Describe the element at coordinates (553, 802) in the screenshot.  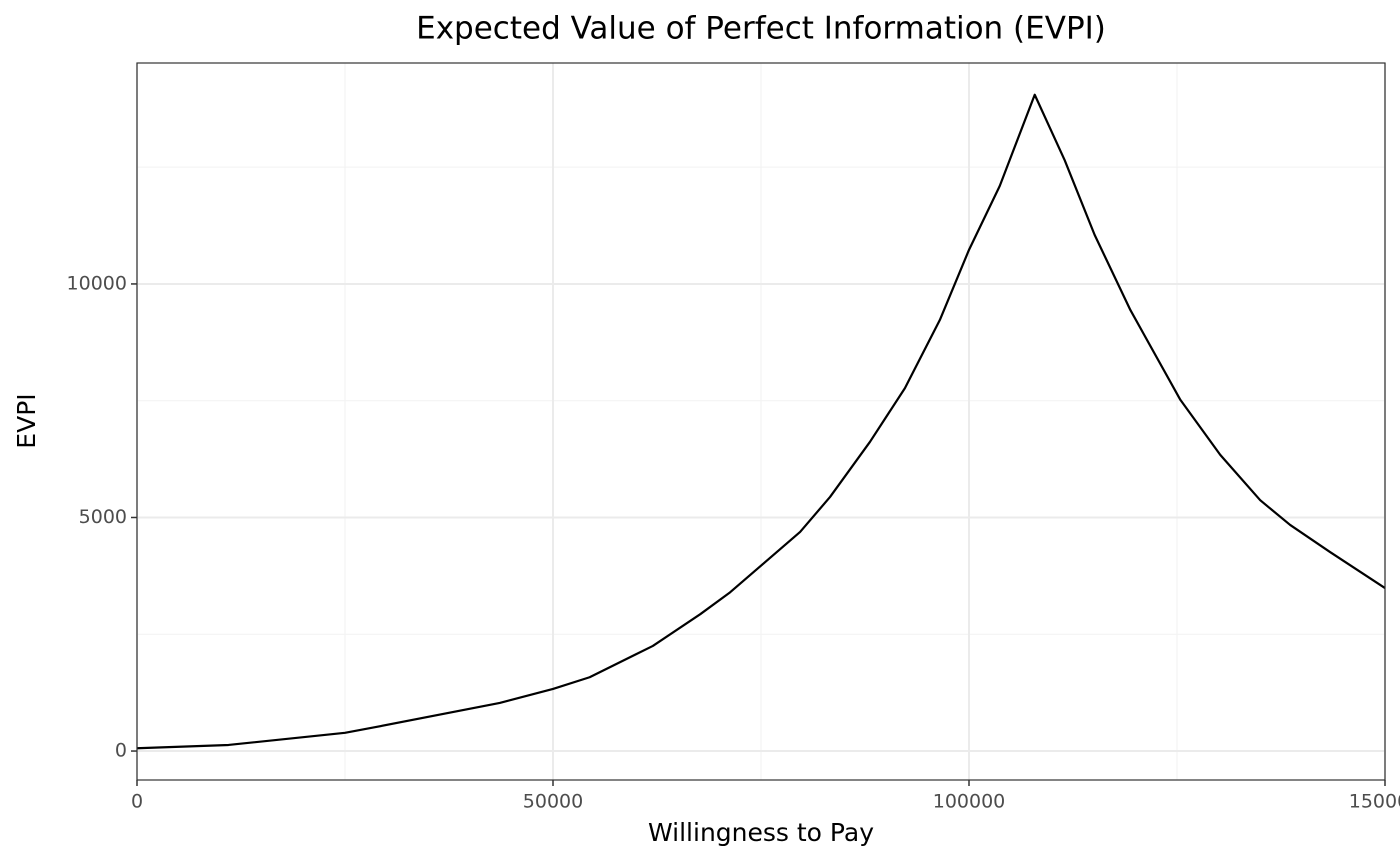
I see `x-tick-label: 50000` at that location.